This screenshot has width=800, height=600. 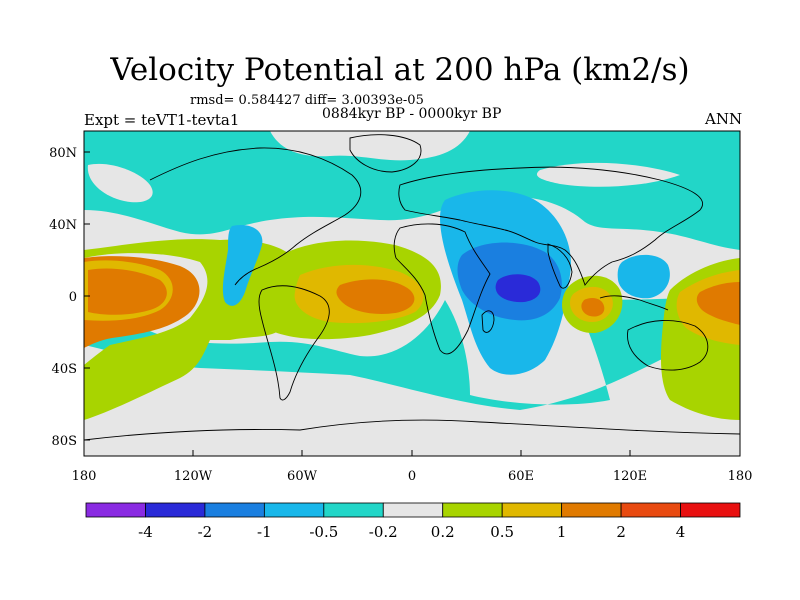 I want to click on period-text: 0884kyr BP - 0000kyr BP, so click(x=412, y=114).